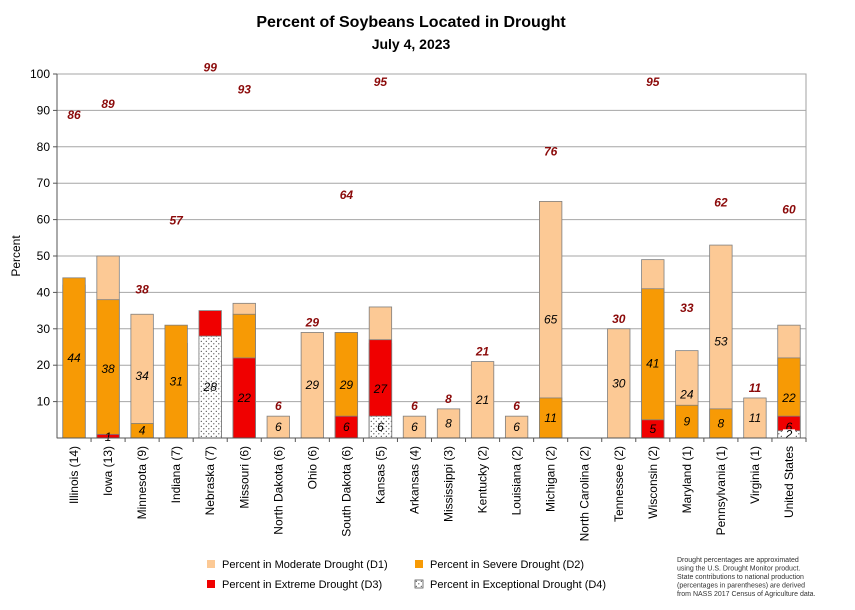 This screenshot has width=855, height=610. I want to click on chart-title: Percent of Soybeans Located in Drought, so click(411, 22).